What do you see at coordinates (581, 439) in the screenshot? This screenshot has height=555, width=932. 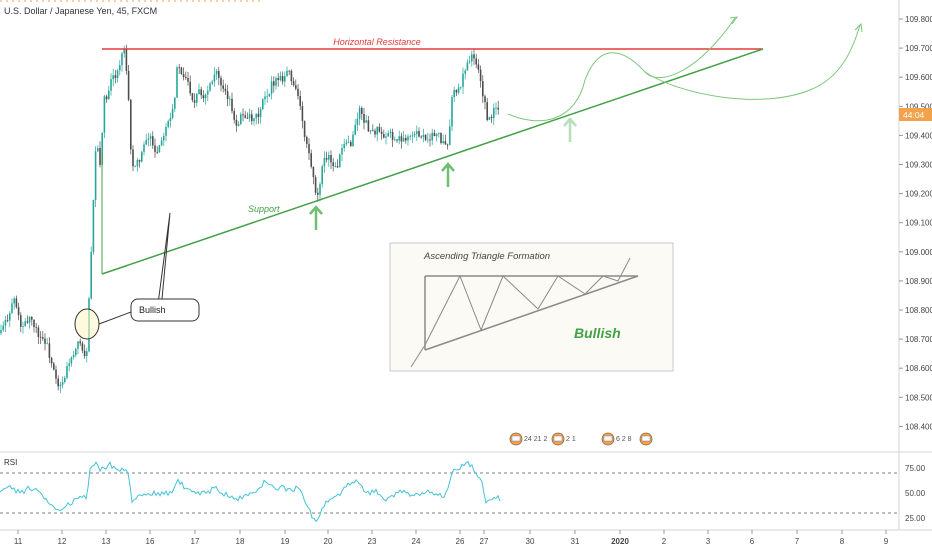 I see `event-flags: 24 21 2 2 1 6 2 8` at bounding box center [581, 439].